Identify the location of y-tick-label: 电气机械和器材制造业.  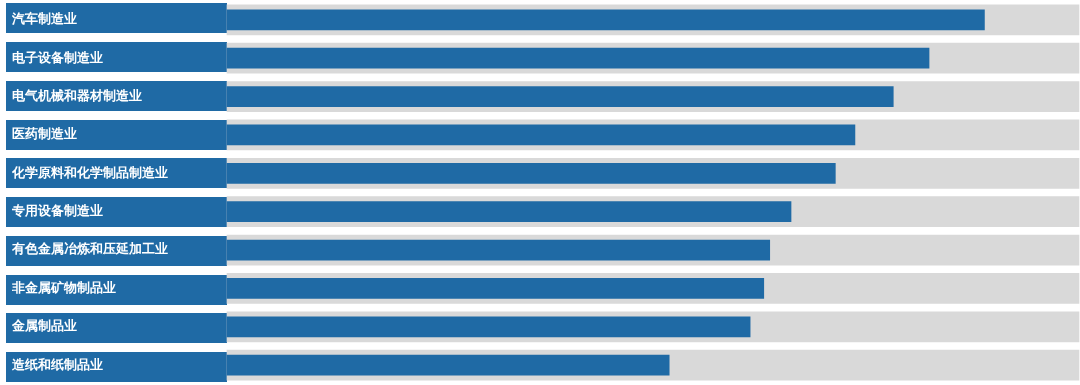
(77, 95).